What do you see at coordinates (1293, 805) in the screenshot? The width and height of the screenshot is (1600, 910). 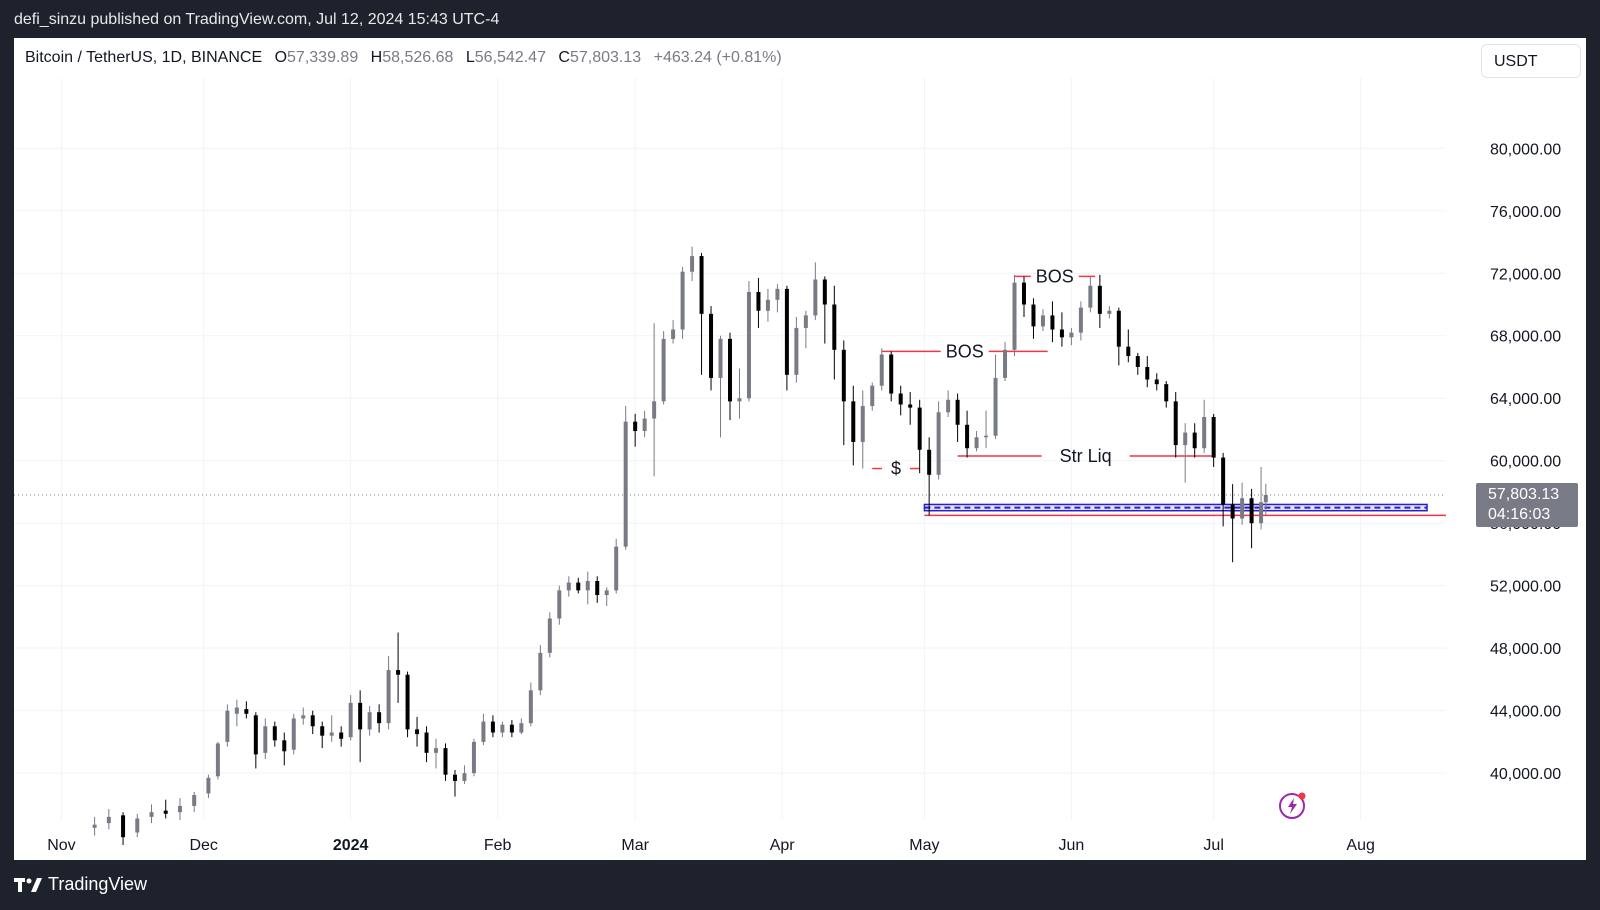 I see `lightning-icon` at bounding box center [1293, 805].